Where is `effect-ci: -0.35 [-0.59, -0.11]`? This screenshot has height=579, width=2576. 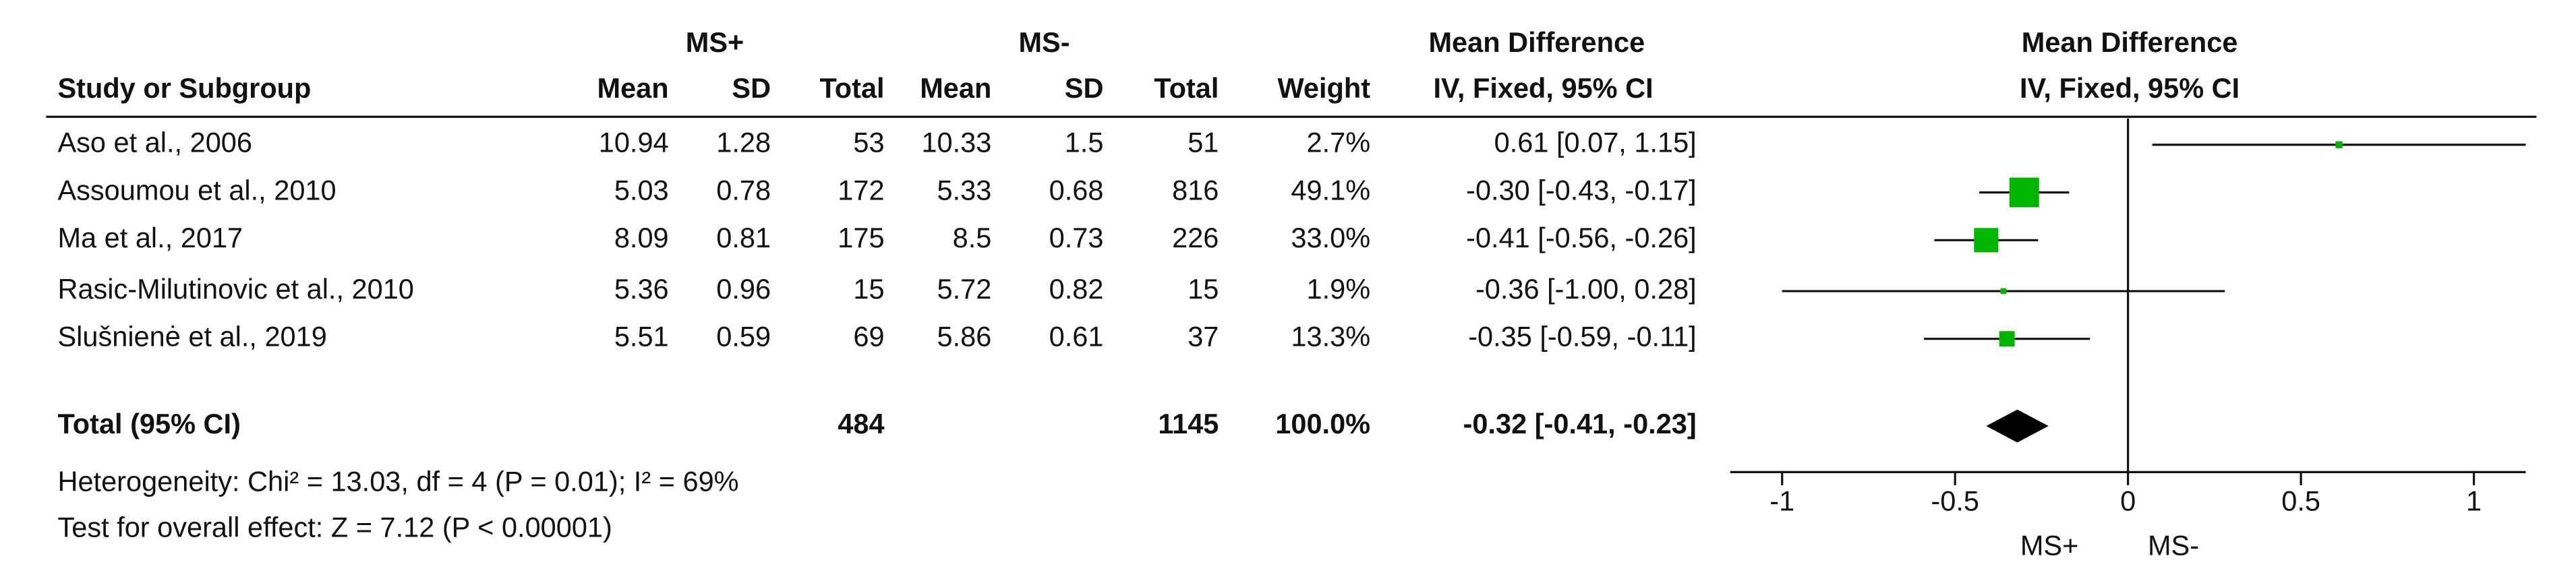
effect-ci: -0.35 [-0.59, -0.11] is located at coordinates (1582, 337).